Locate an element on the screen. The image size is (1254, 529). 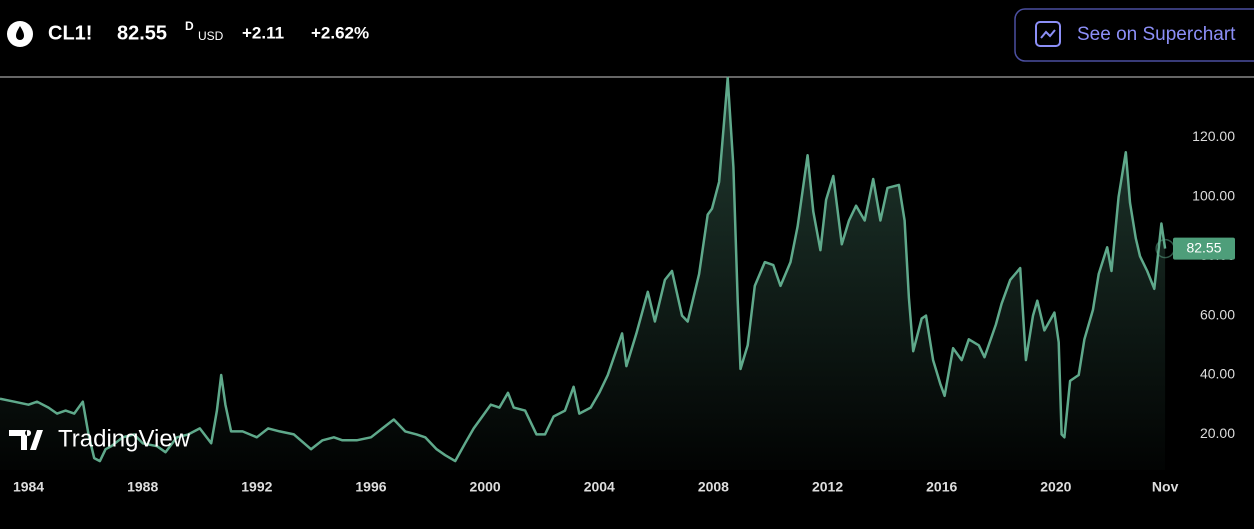
drop-icon is located at coordinates (20, 33).